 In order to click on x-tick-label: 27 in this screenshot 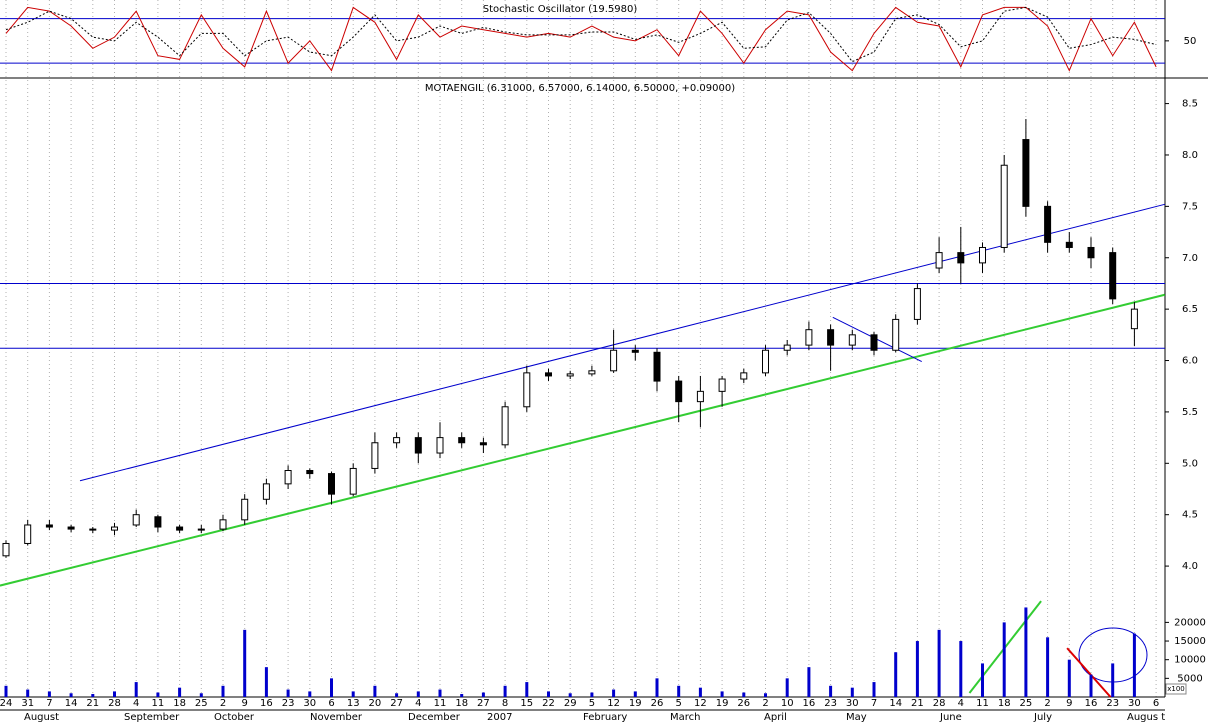, I will do `click(396, 703)`.